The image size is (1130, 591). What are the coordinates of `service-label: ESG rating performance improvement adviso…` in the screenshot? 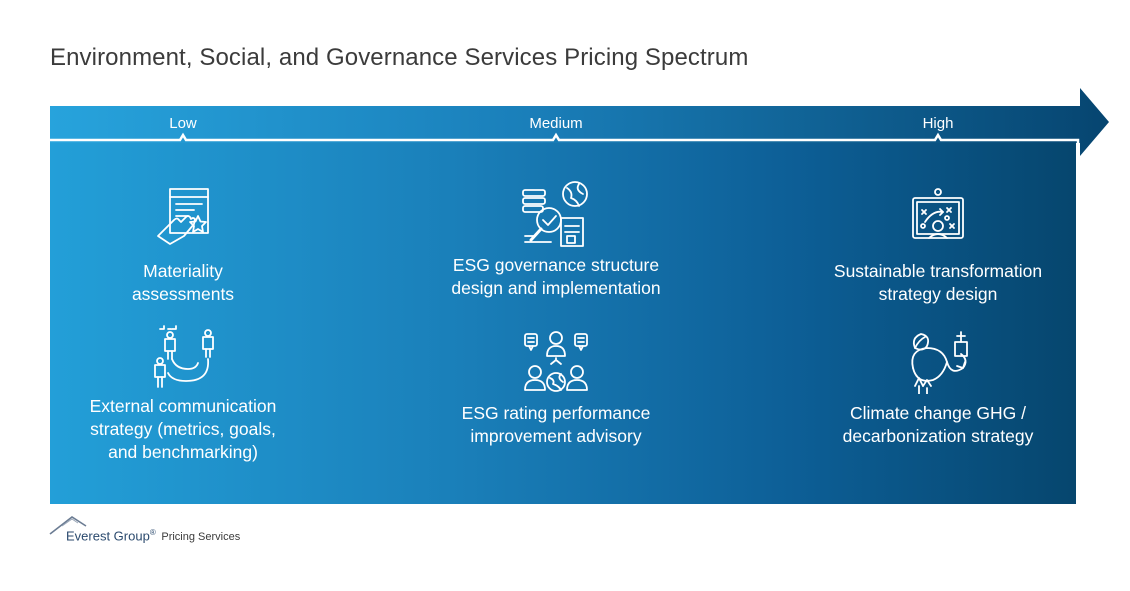 It's located at (556, 424).